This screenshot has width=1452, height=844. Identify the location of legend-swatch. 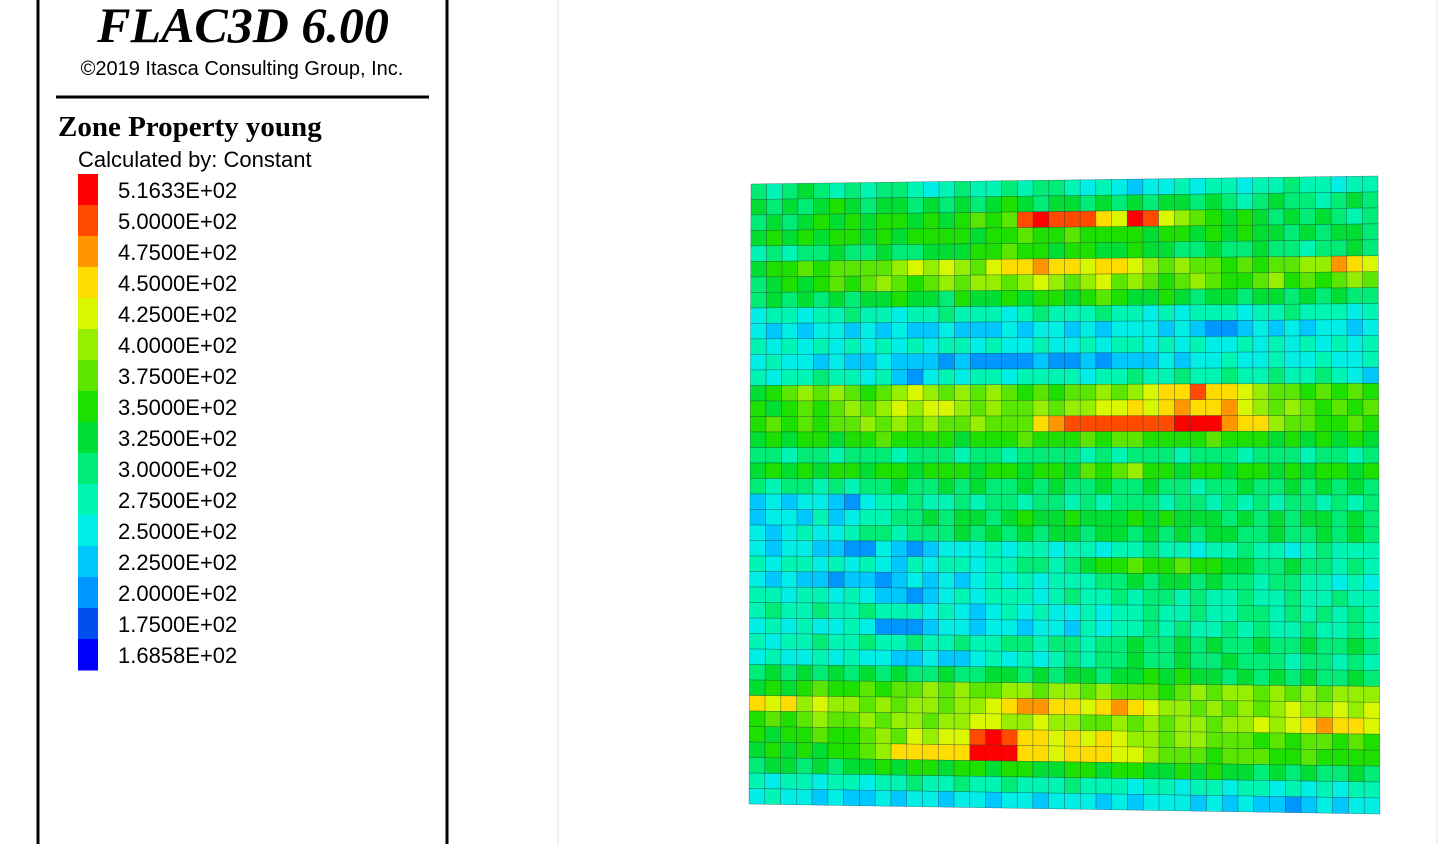
(88, 531).